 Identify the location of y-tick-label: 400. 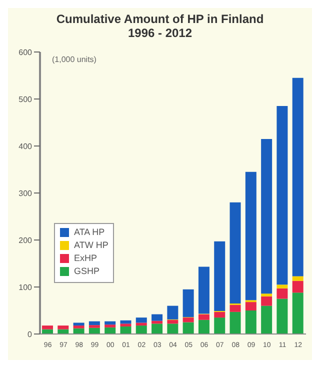
(25, 146).